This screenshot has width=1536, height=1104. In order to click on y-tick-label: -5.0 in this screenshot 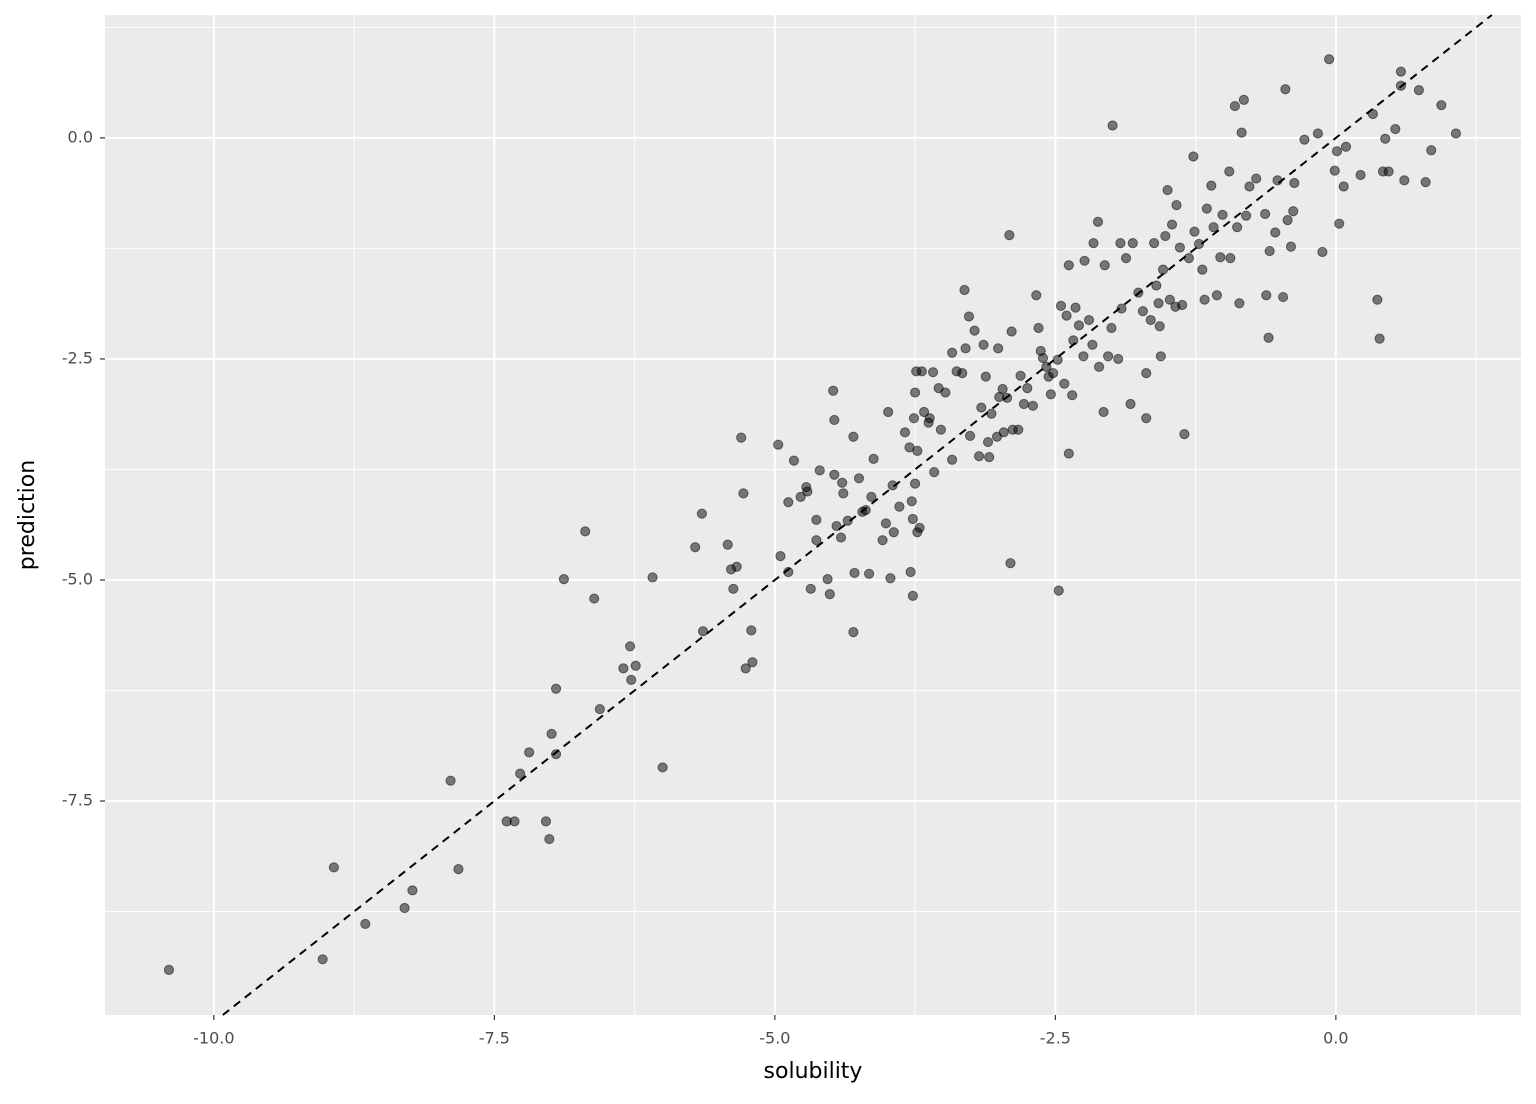, I will do `click(77, 578)`.